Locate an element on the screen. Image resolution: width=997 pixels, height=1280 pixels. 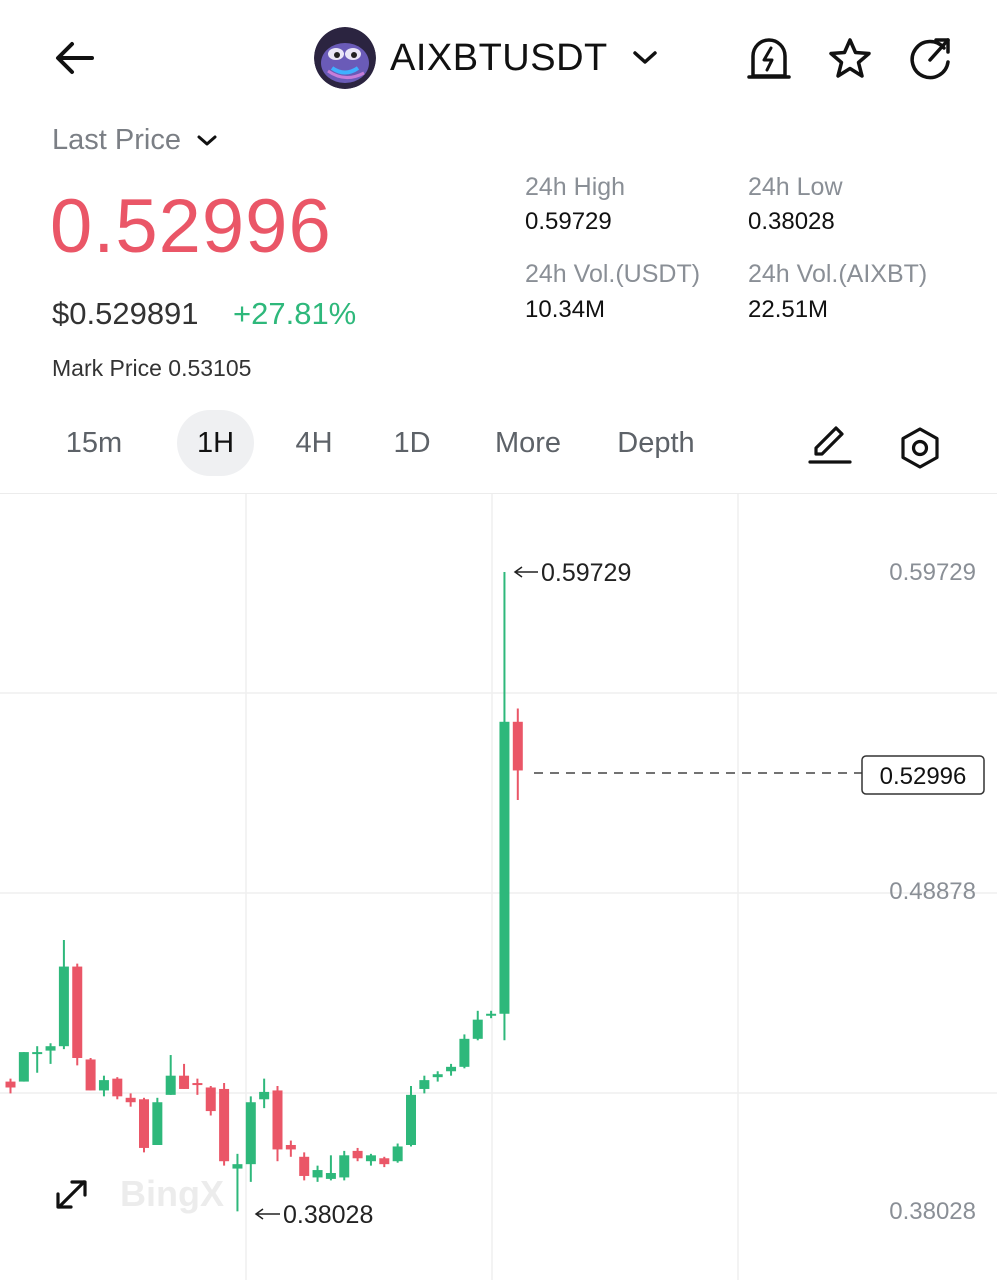
chart-divider is located at coordinates (498, 493).